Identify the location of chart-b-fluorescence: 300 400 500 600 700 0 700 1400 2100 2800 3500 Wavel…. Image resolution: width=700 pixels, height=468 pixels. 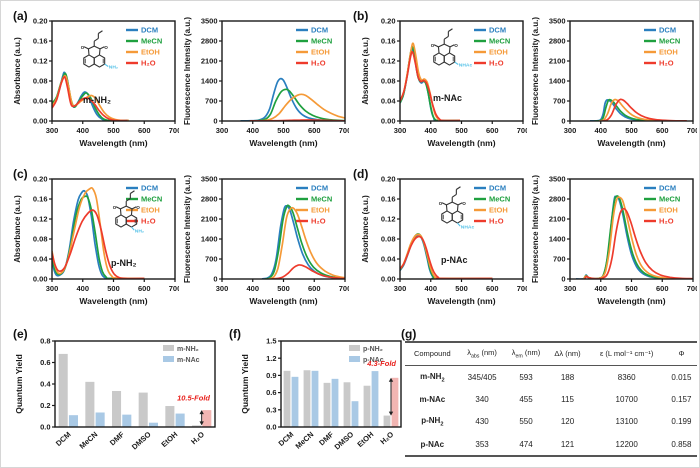
(614, 82).